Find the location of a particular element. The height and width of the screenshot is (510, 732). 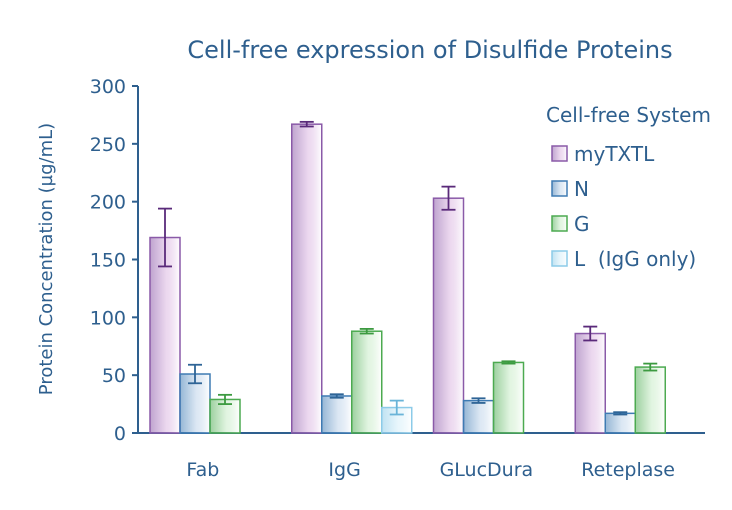

bar-mytxtl-igg is located at coordinates (307, 278).